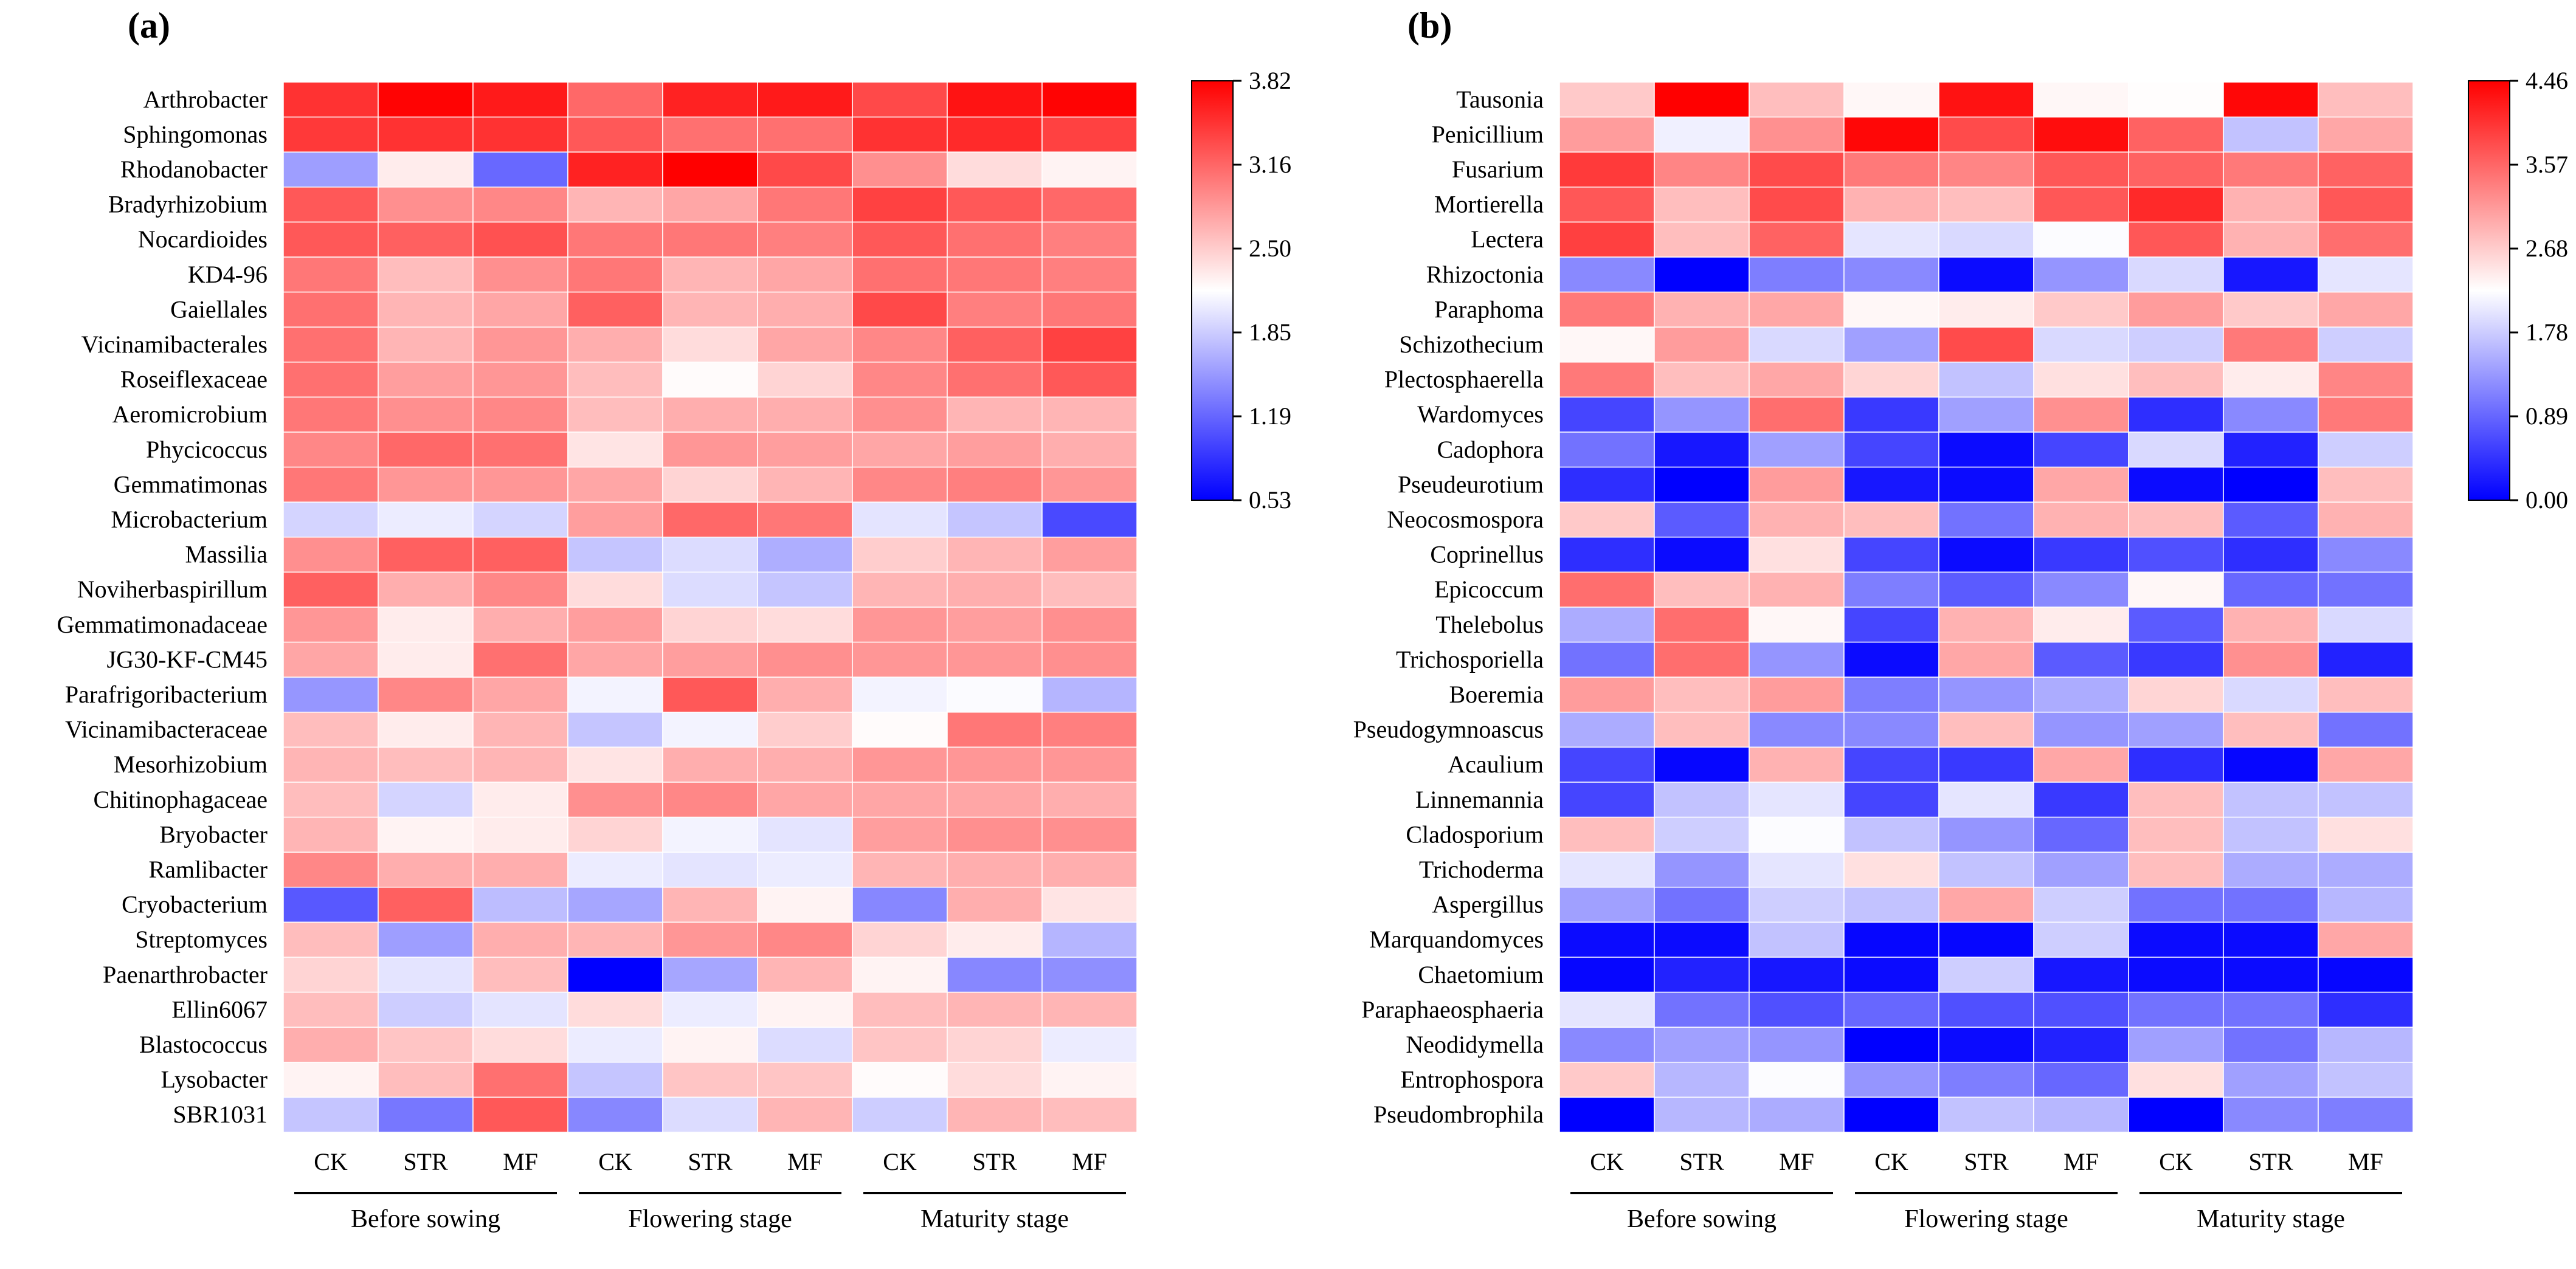 This screenshot has height=1269, width=2576. I want to click on row-label: KD4-96, so click(228, 274).